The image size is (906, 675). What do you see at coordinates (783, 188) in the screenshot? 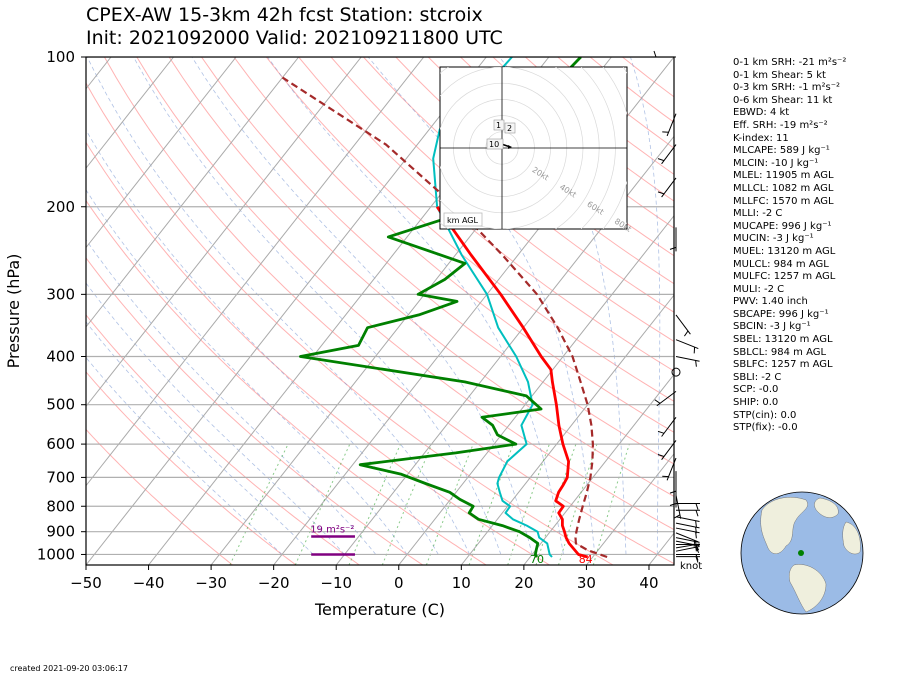
I see `stat-line: MLLCL: 1082 m AGL` at bounding box center [783, 188].